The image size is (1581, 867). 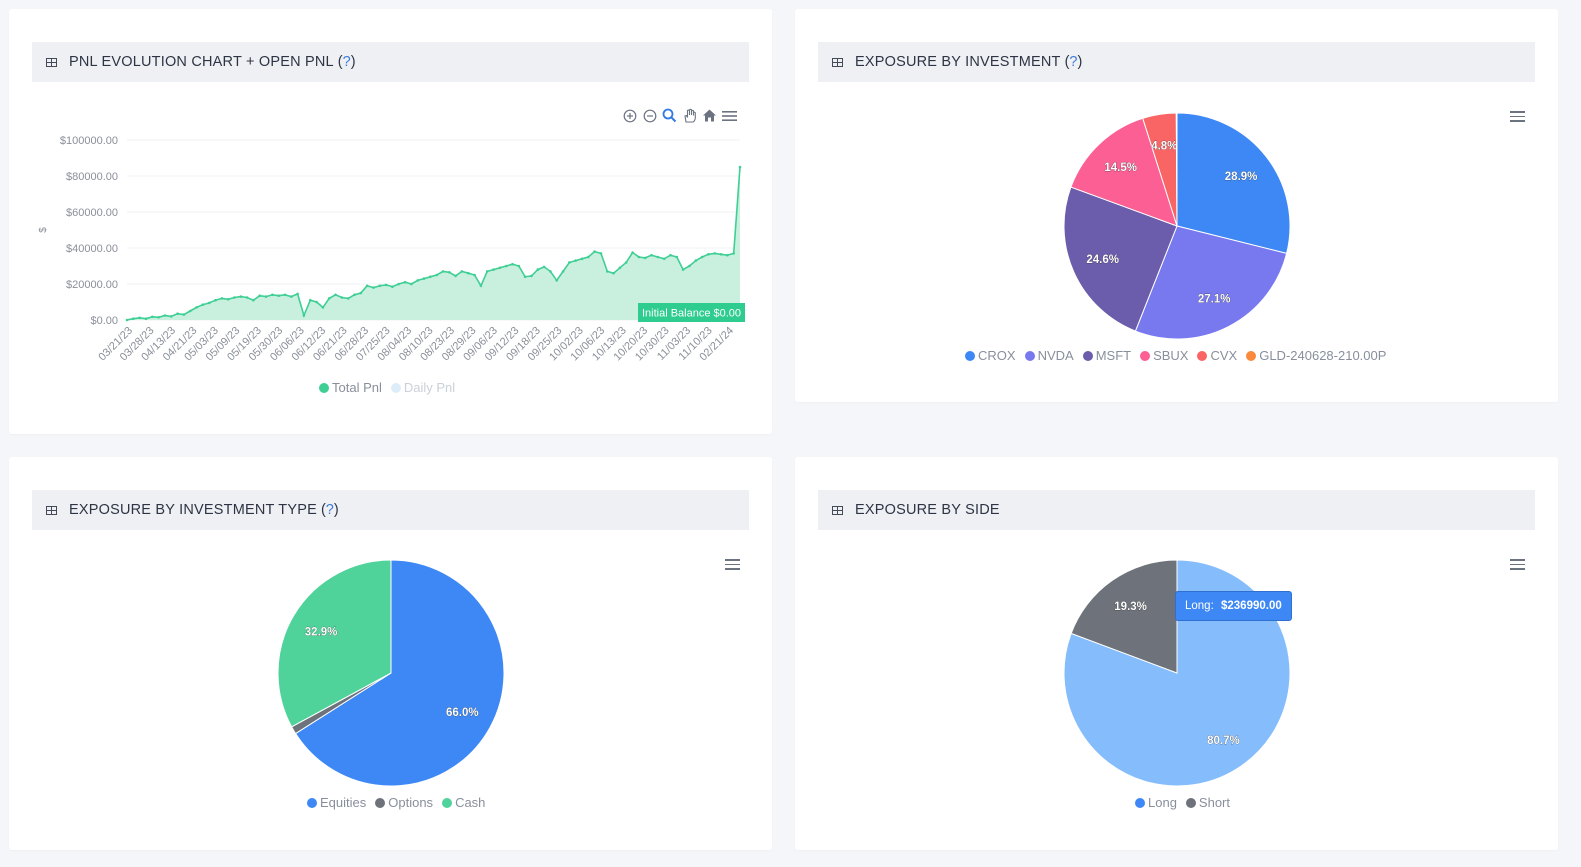 What do you see at coordinates (346, 62) in the screenshot?
I see `pnl-help-link: (?)` at bounding box center [346, 62].